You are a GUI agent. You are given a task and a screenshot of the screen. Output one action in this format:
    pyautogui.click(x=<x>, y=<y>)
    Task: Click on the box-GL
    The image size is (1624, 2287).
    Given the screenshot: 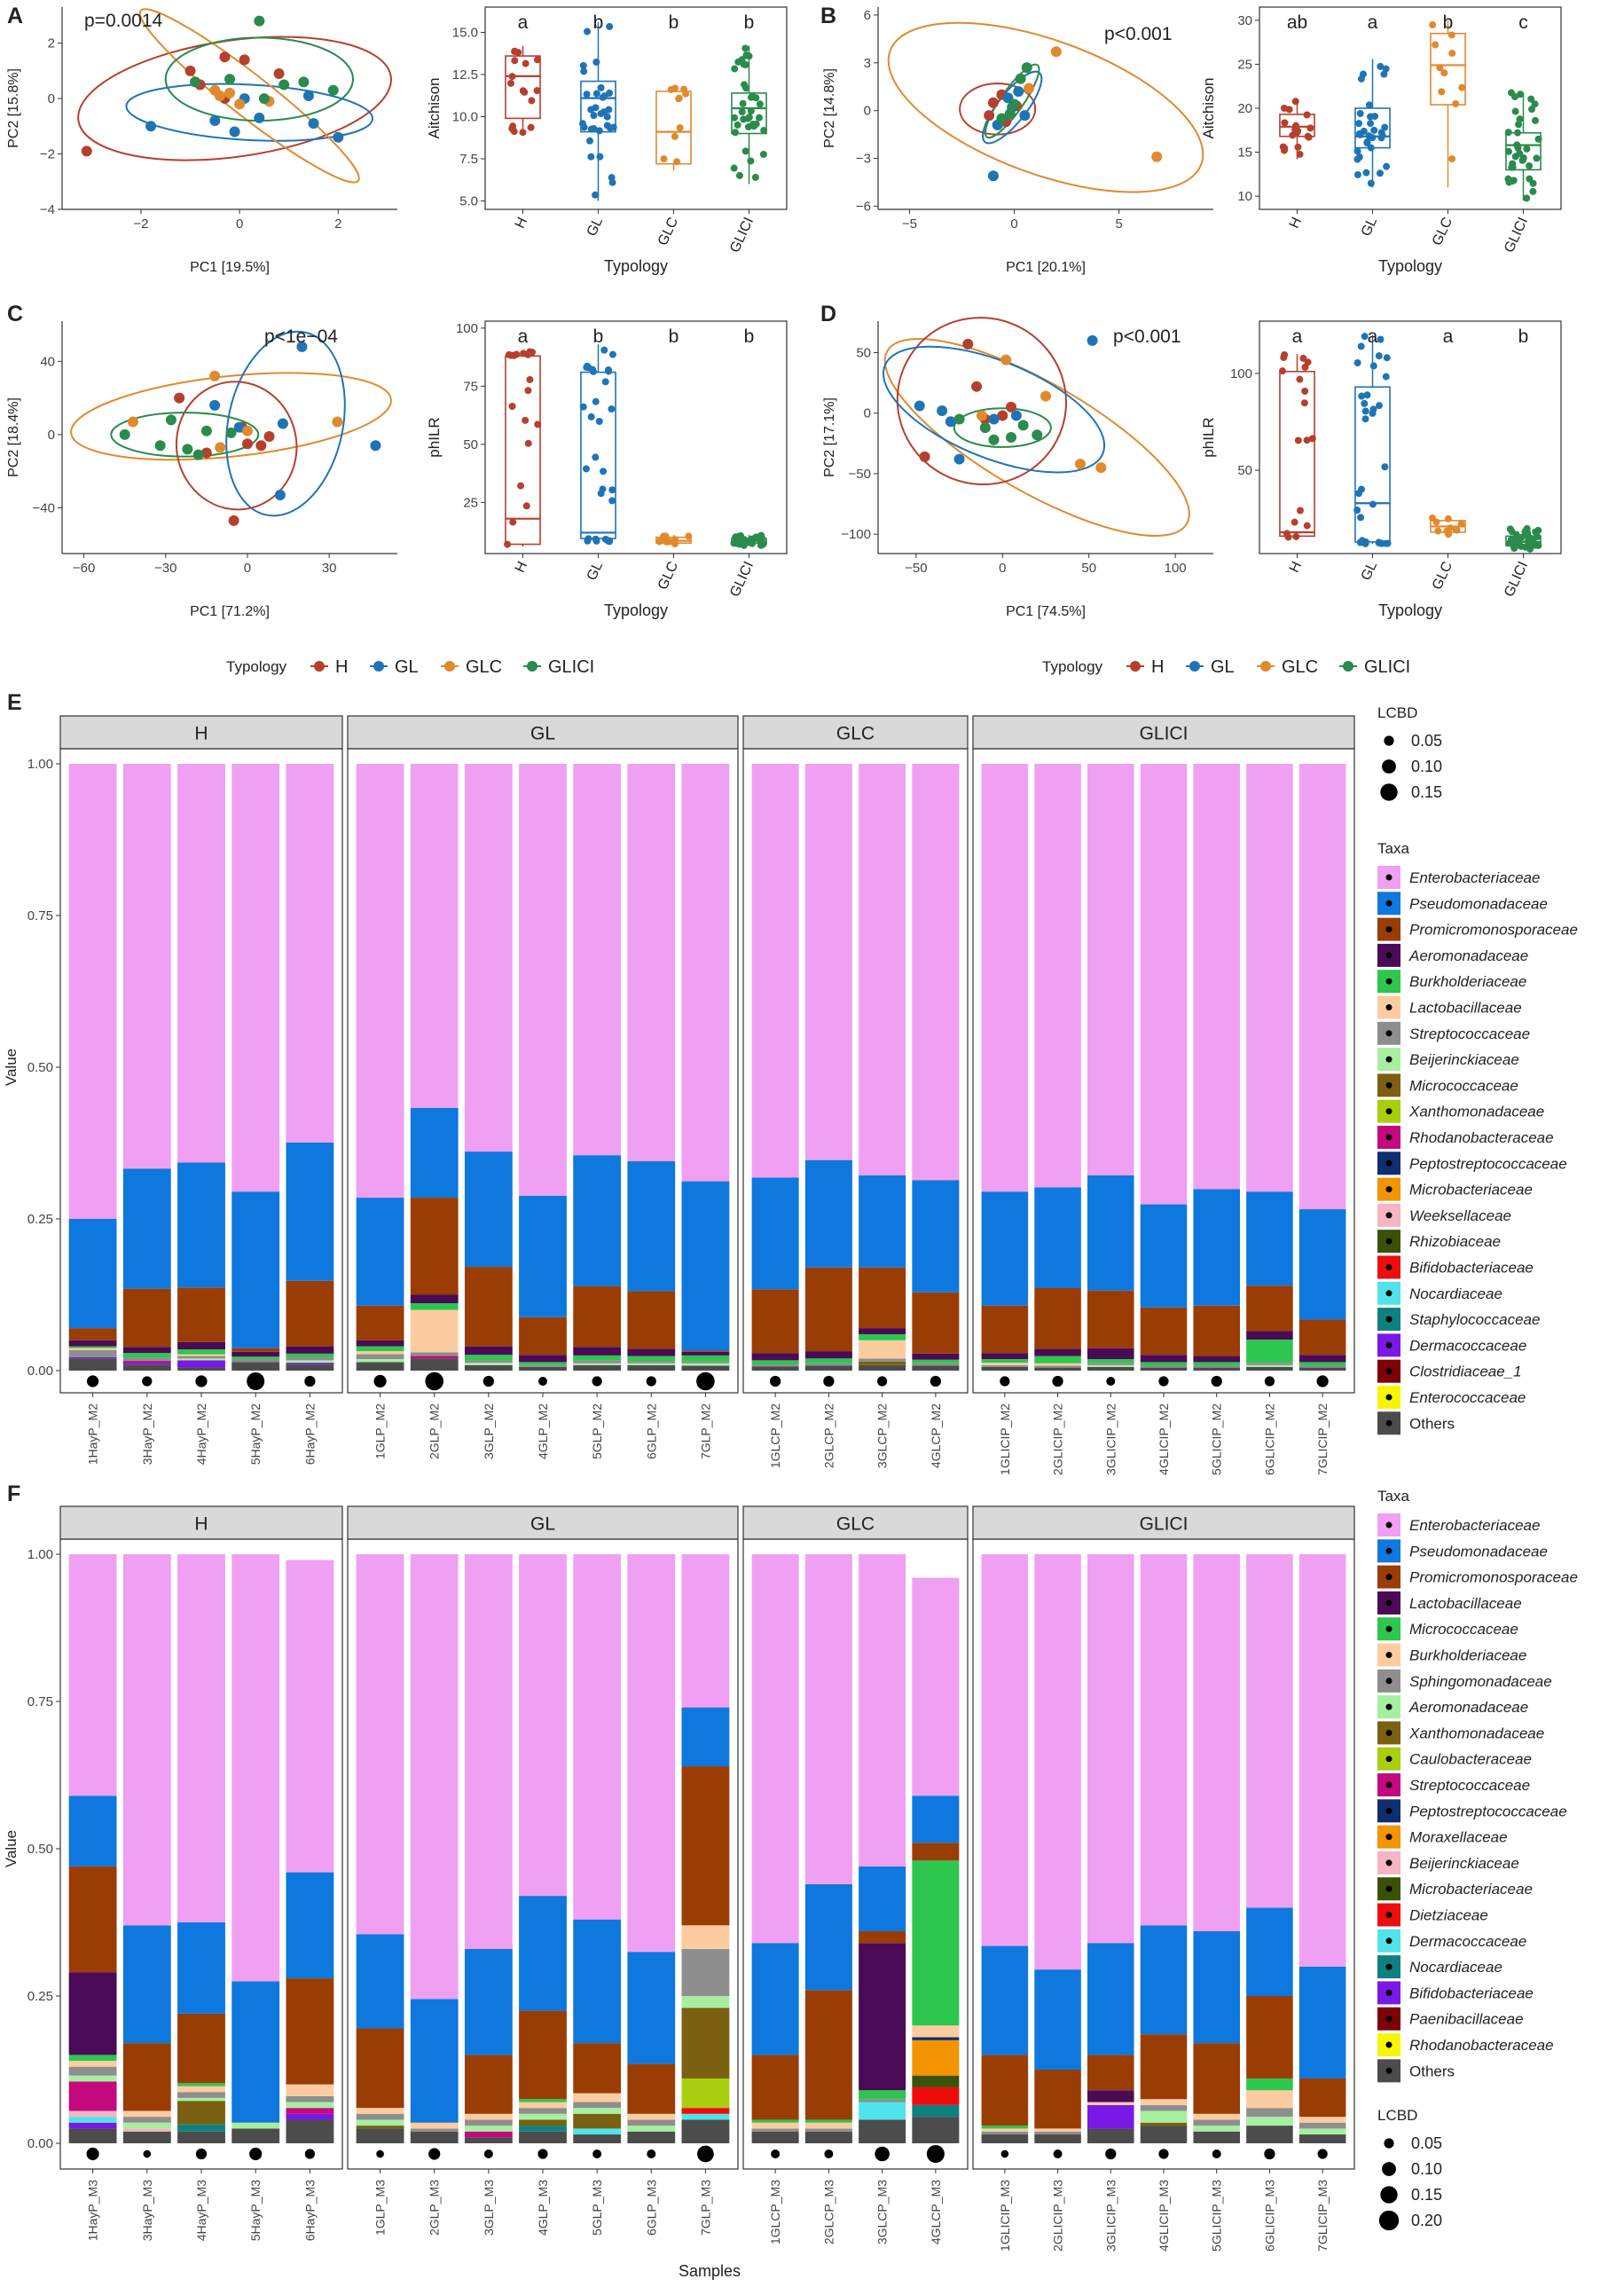 What is the action you would take?
    pyautogui.click(x=598, y=445)
    